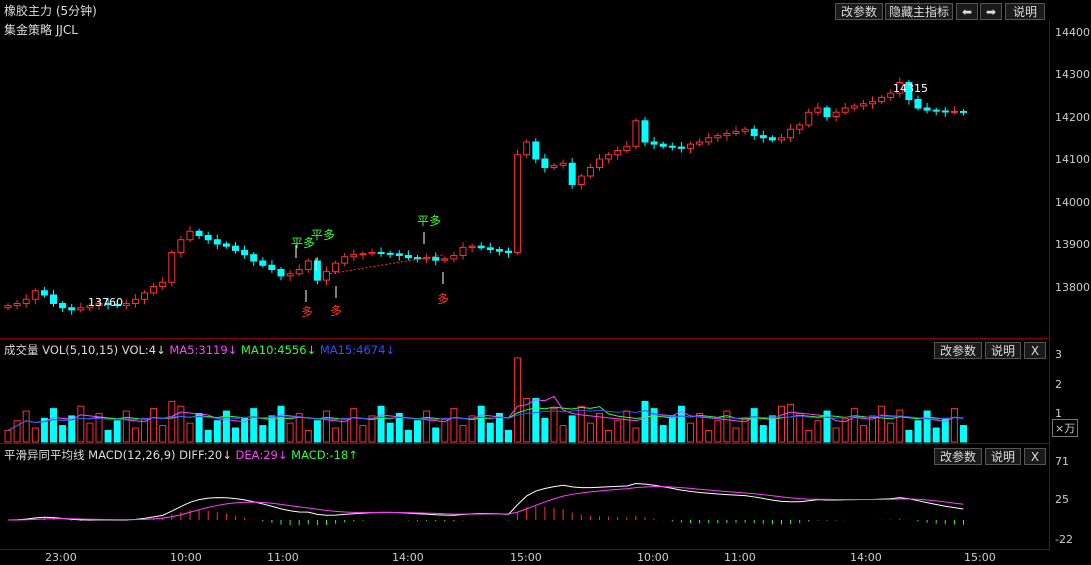  Describe the element at coordinates (859, 11) in the screenshot. I see `params-button: 改参数` at that location.